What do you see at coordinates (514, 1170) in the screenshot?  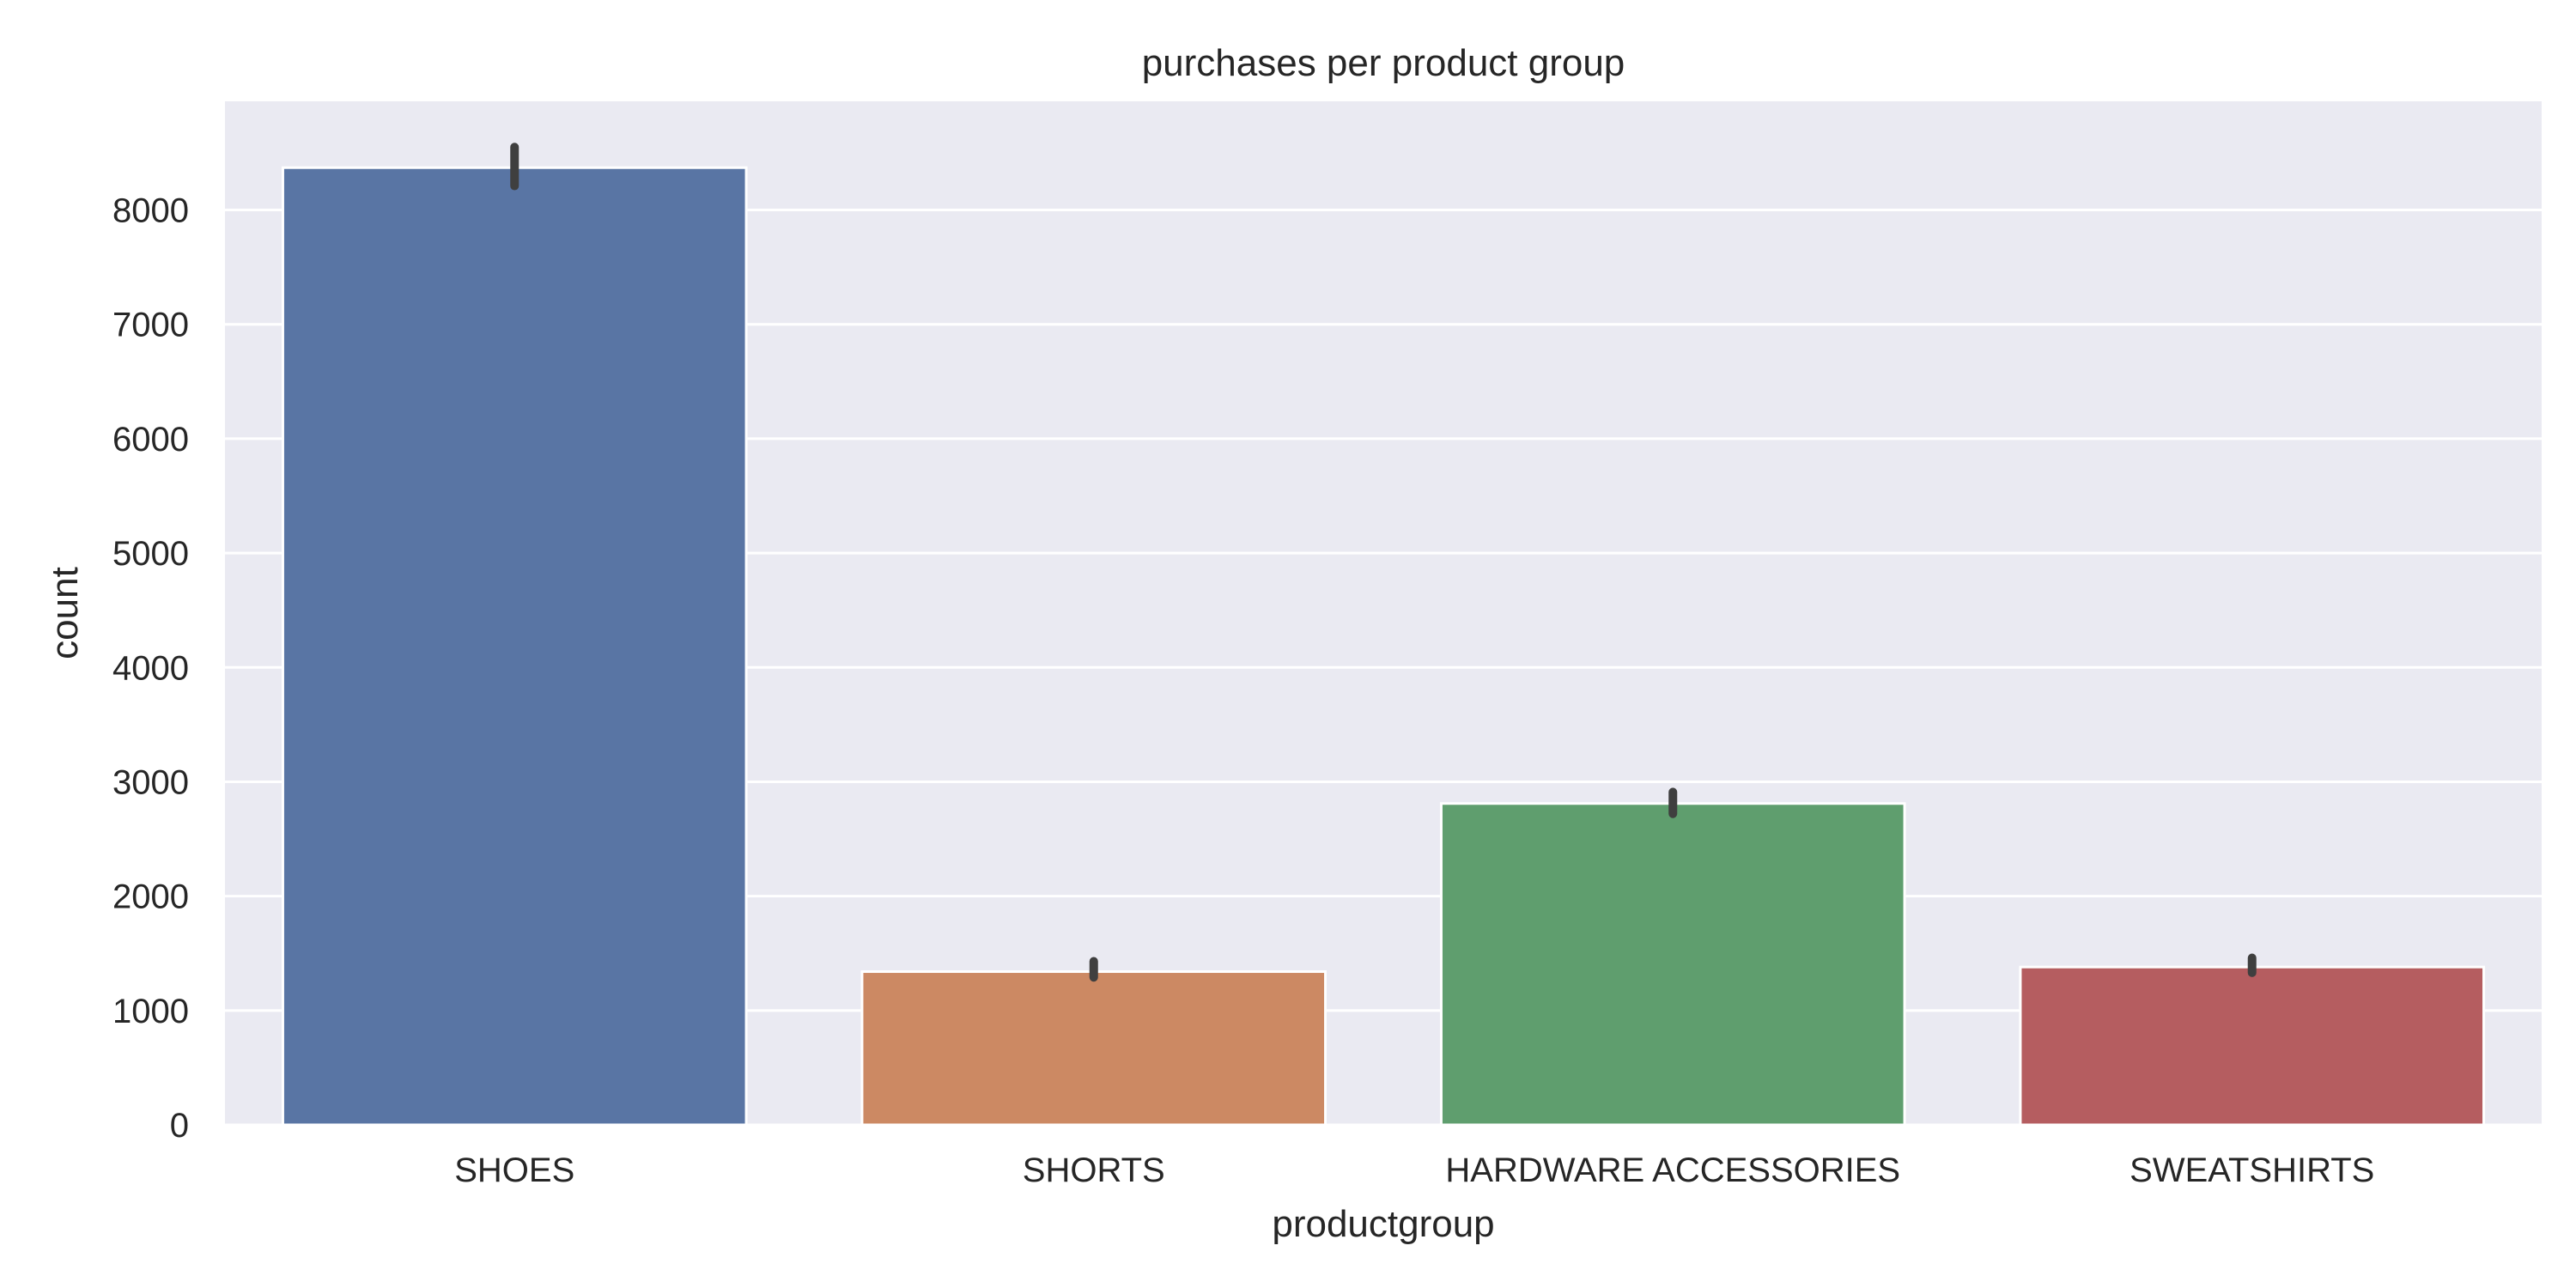 I see `x-tick-label: SHOES` at bounding box center [514, 1170].